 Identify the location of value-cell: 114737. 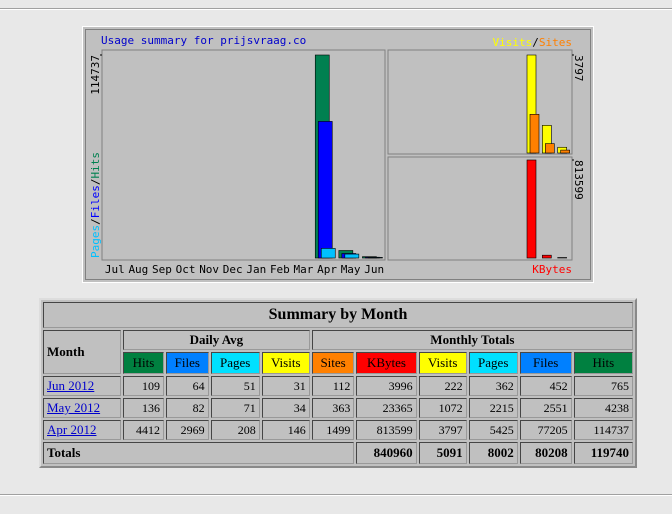
(603, 430).